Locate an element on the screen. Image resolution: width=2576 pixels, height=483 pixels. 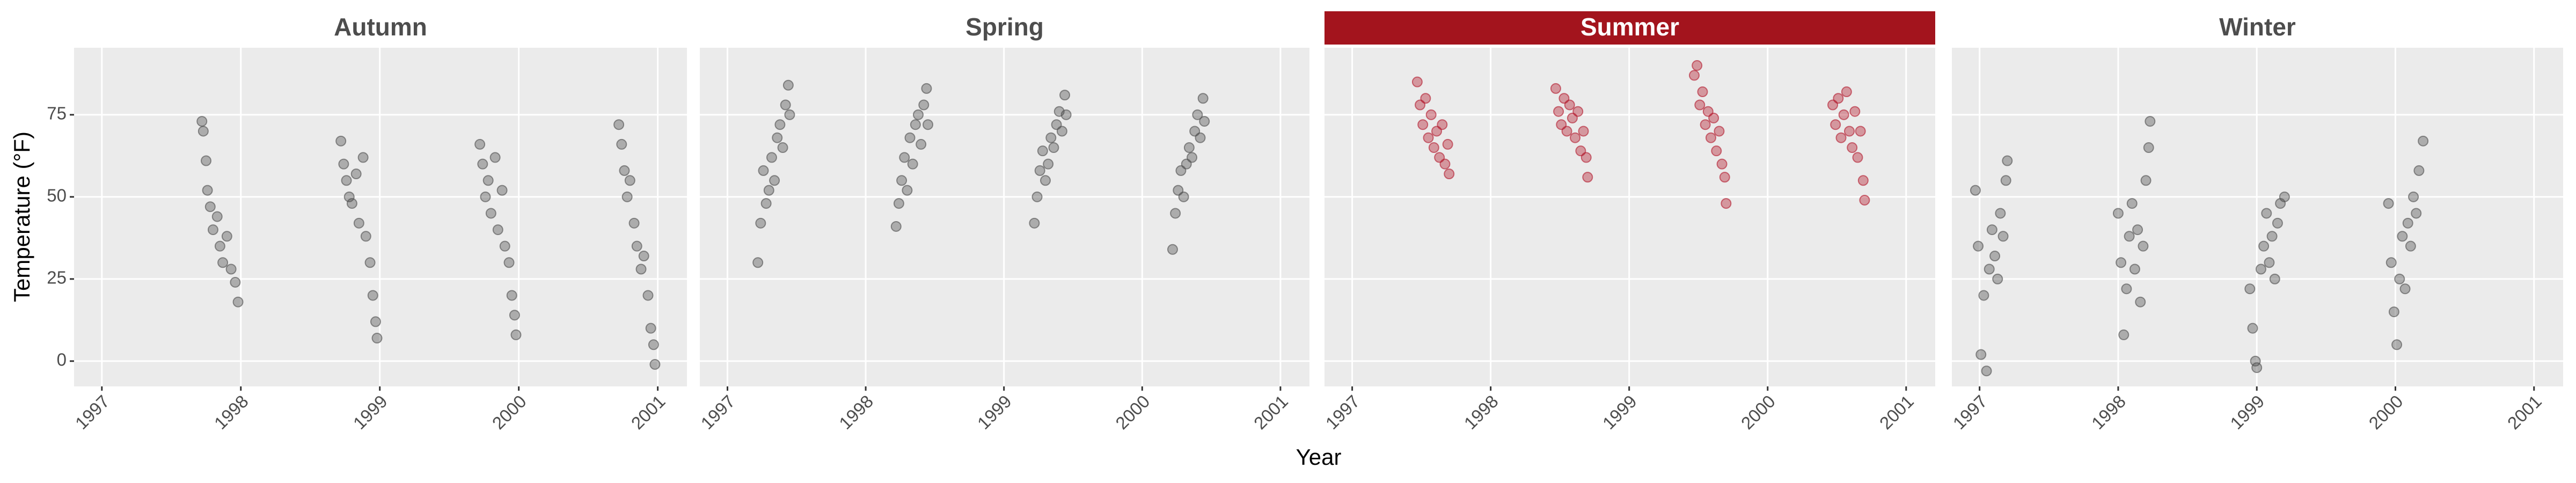
facet-title: Autumn is located at coordinates (380, 27).